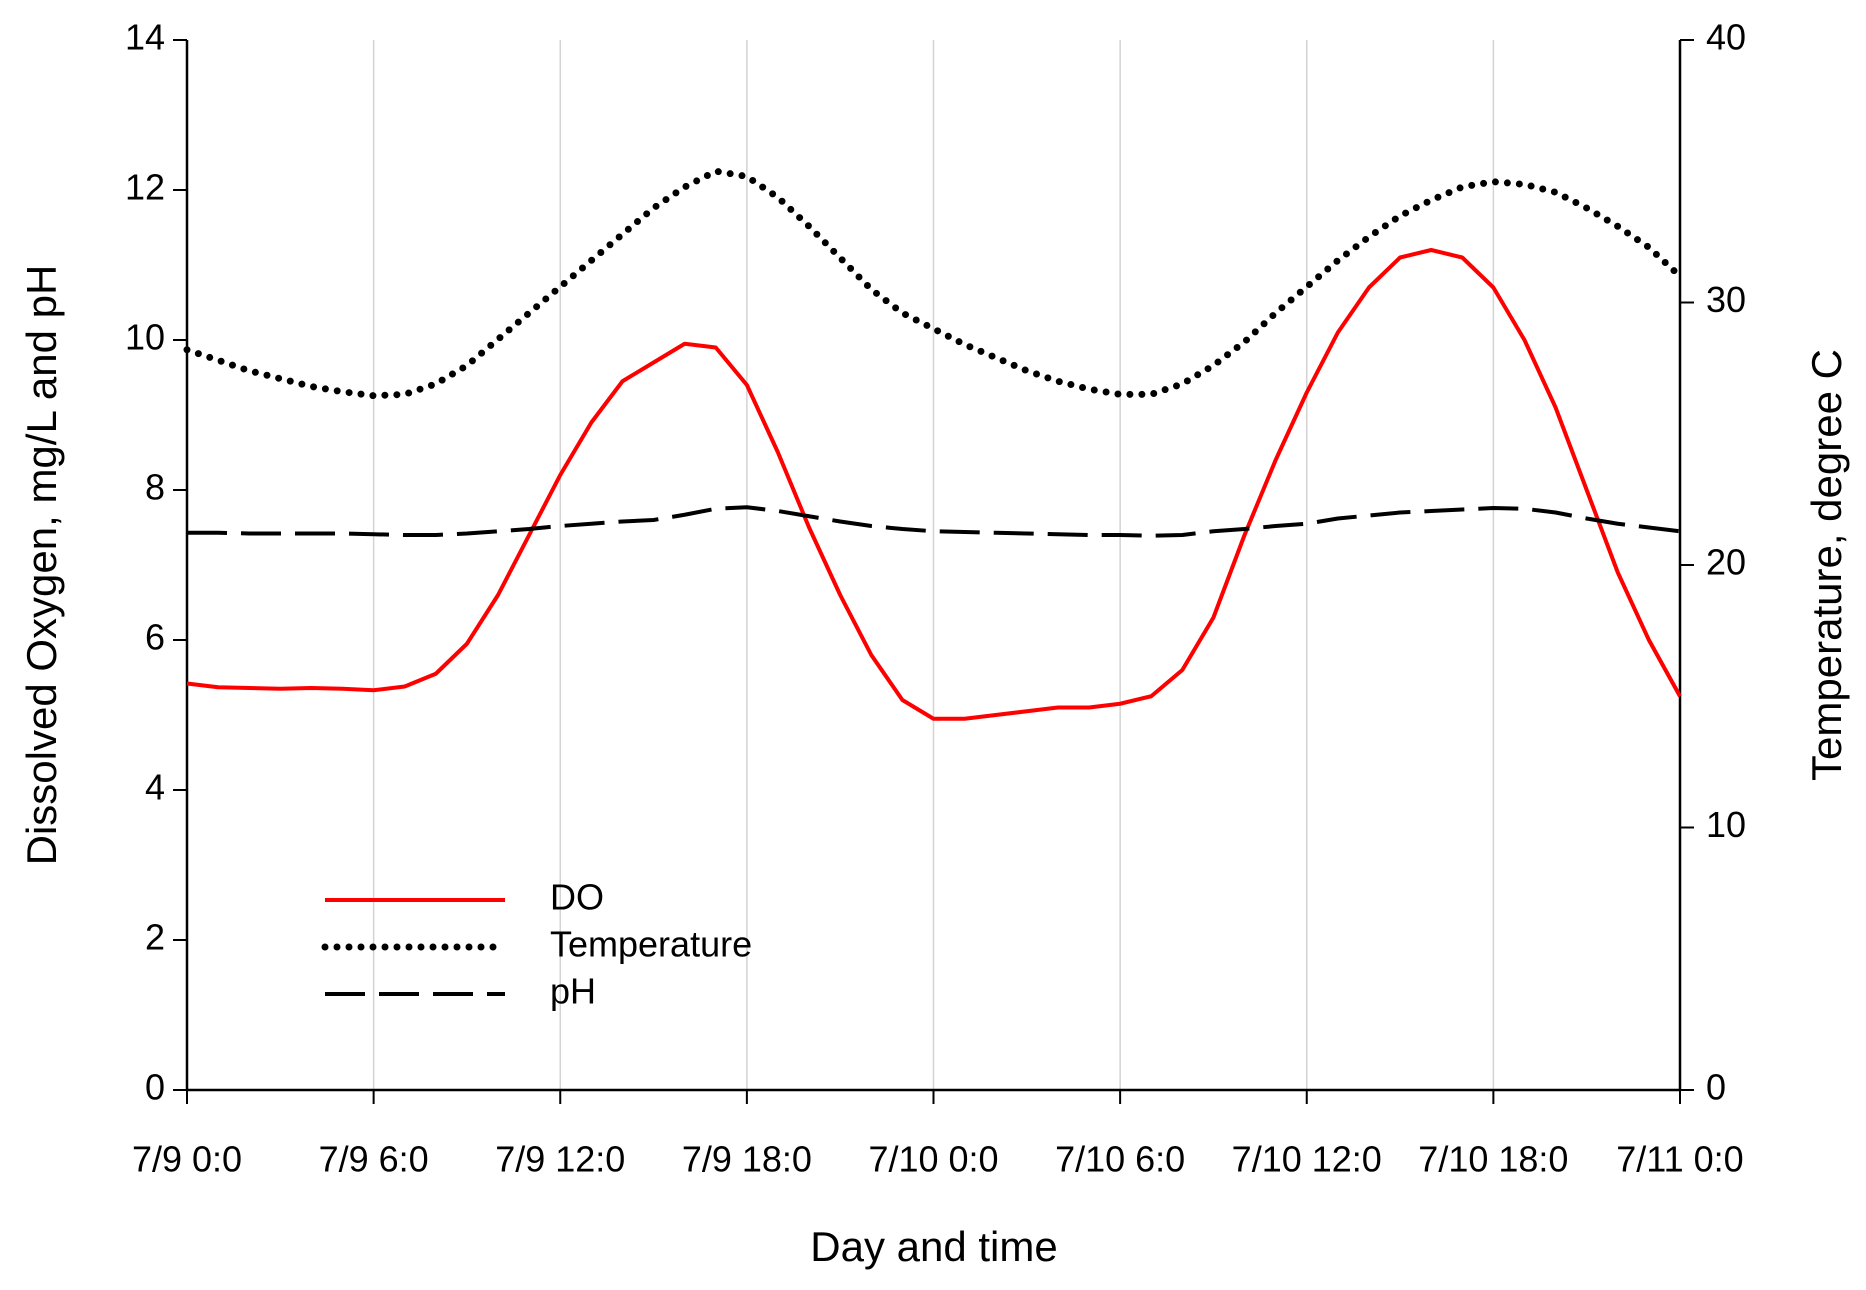 Image resolution: width=1866 pixels, height=1290 pixels. I want to click on y-tick-label: 4, so click(155, 787).